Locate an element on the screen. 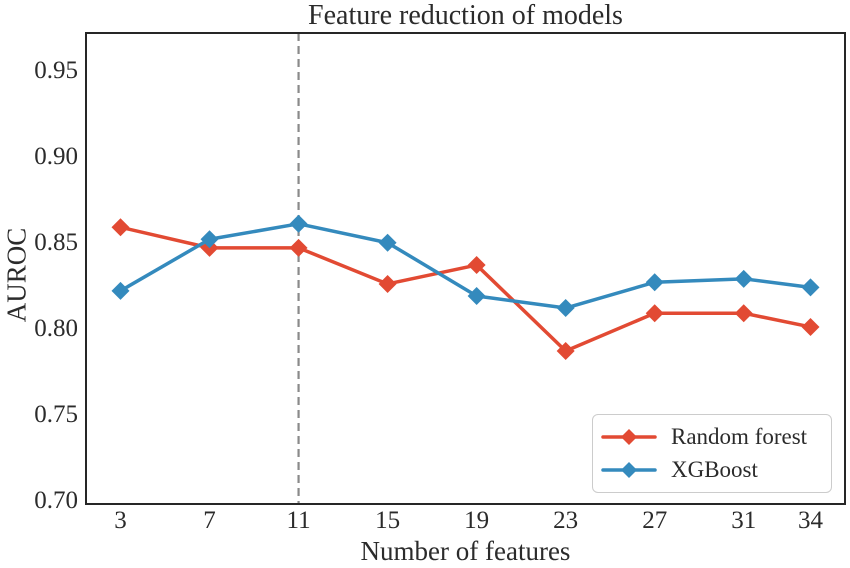 The height and width of the screenshot is (568, 850). data-point-xgboost-x11 is located at coordinates (298, 223).